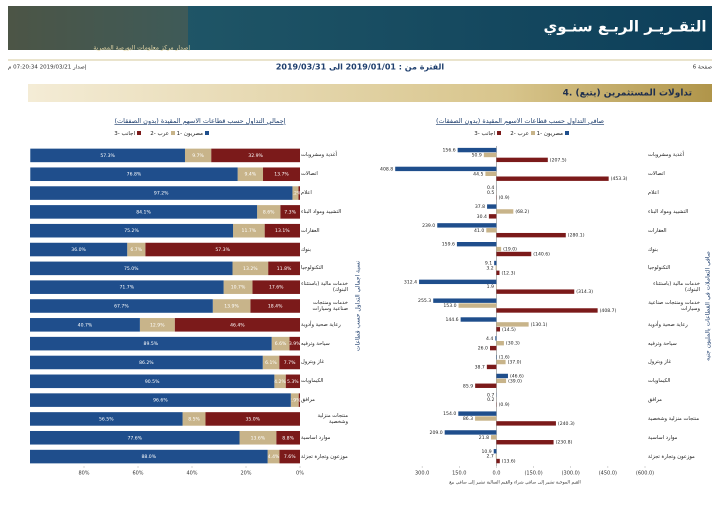 This screenshot has height=509, width=720. I want to click on data-label: 75.0%, so click(131, 269).